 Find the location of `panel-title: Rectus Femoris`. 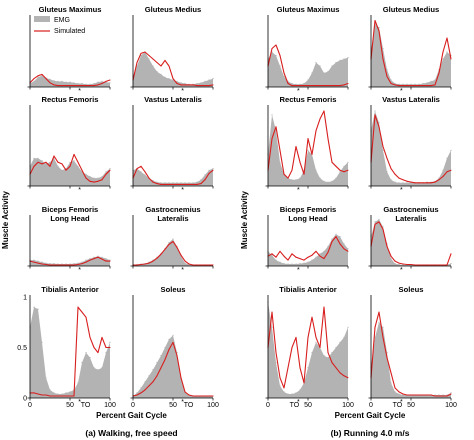

panel-title: Rectus Femoris is located at coordinates (70, 99).